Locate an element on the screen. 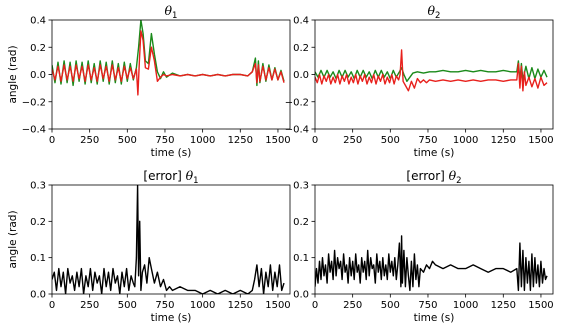 This screenshot has height=323, width=566. chart-title: [error] θ1 is located at coordinates (170, 177).